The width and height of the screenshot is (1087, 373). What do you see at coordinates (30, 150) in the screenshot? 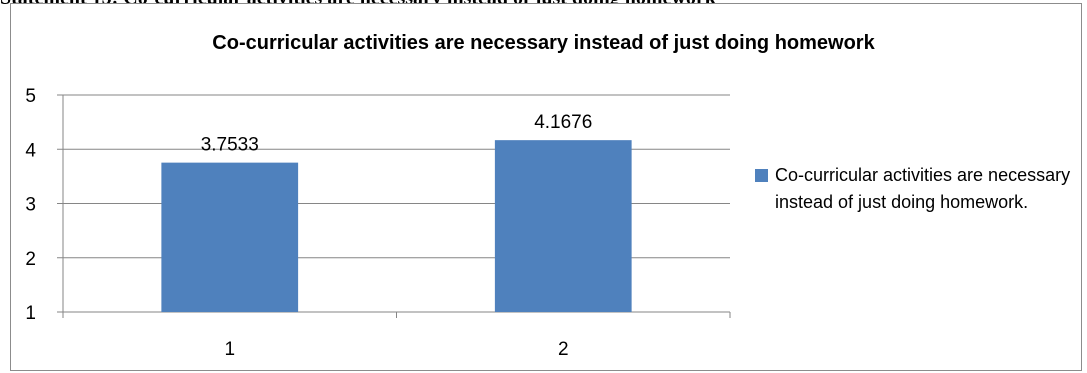
I see `y-tick-label: 4` at bounding box center [30, 150].